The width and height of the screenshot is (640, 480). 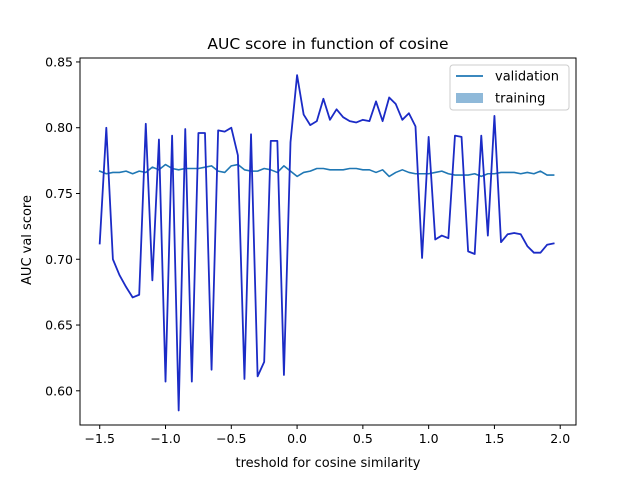 I want to click on chart-title: AUC score in function of cosine, so click(x=327, y=44).